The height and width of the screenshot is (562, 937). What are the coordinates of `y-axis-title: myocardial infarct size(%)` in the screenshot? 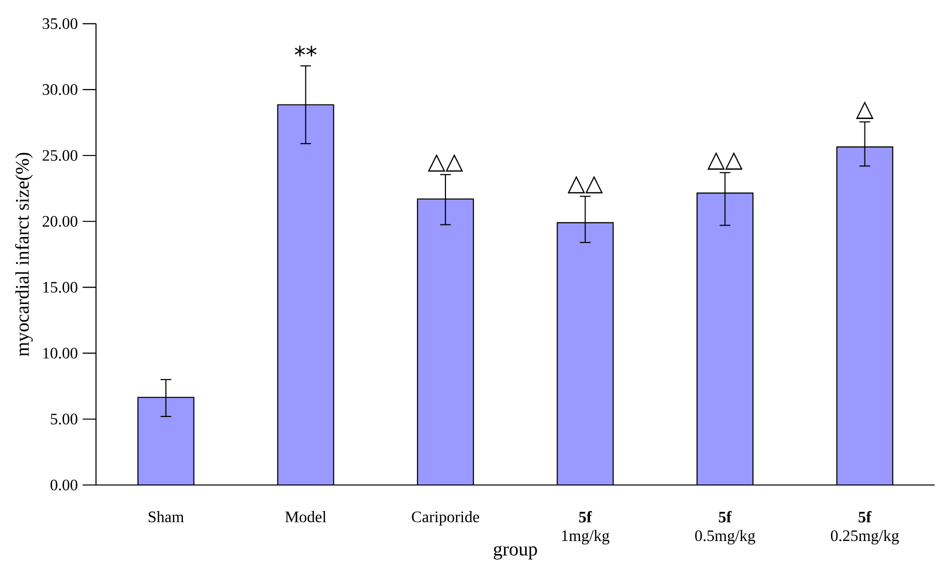 It's located at (24, 254).